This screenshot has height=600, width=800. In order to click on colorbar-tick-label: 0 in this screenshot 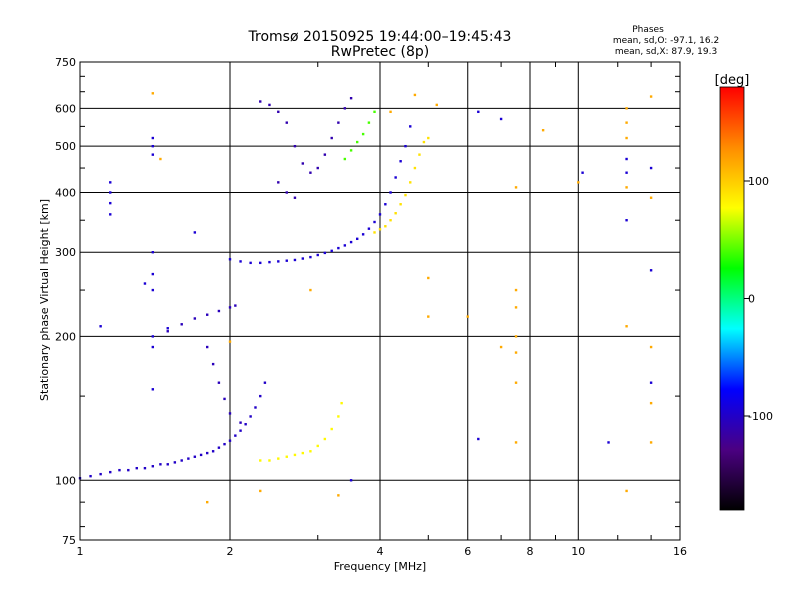, I will do `click(751, 299)`.